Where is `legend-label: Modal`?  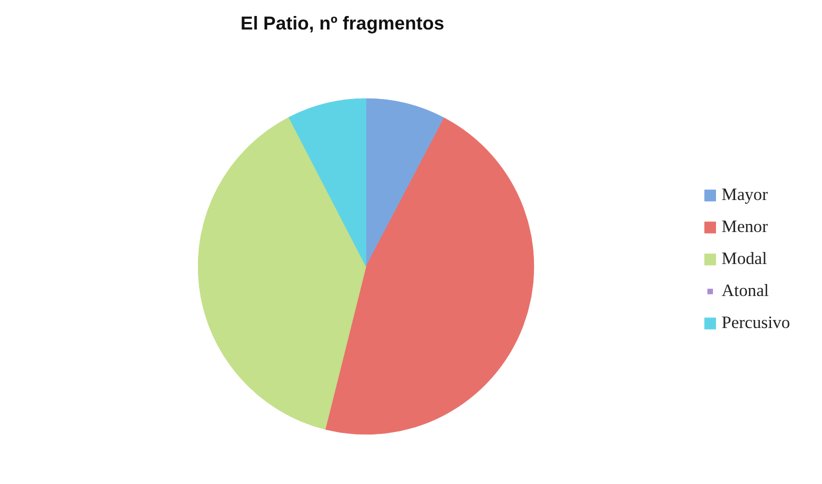
legend-label: Modal is located at coordinates (744, 259).